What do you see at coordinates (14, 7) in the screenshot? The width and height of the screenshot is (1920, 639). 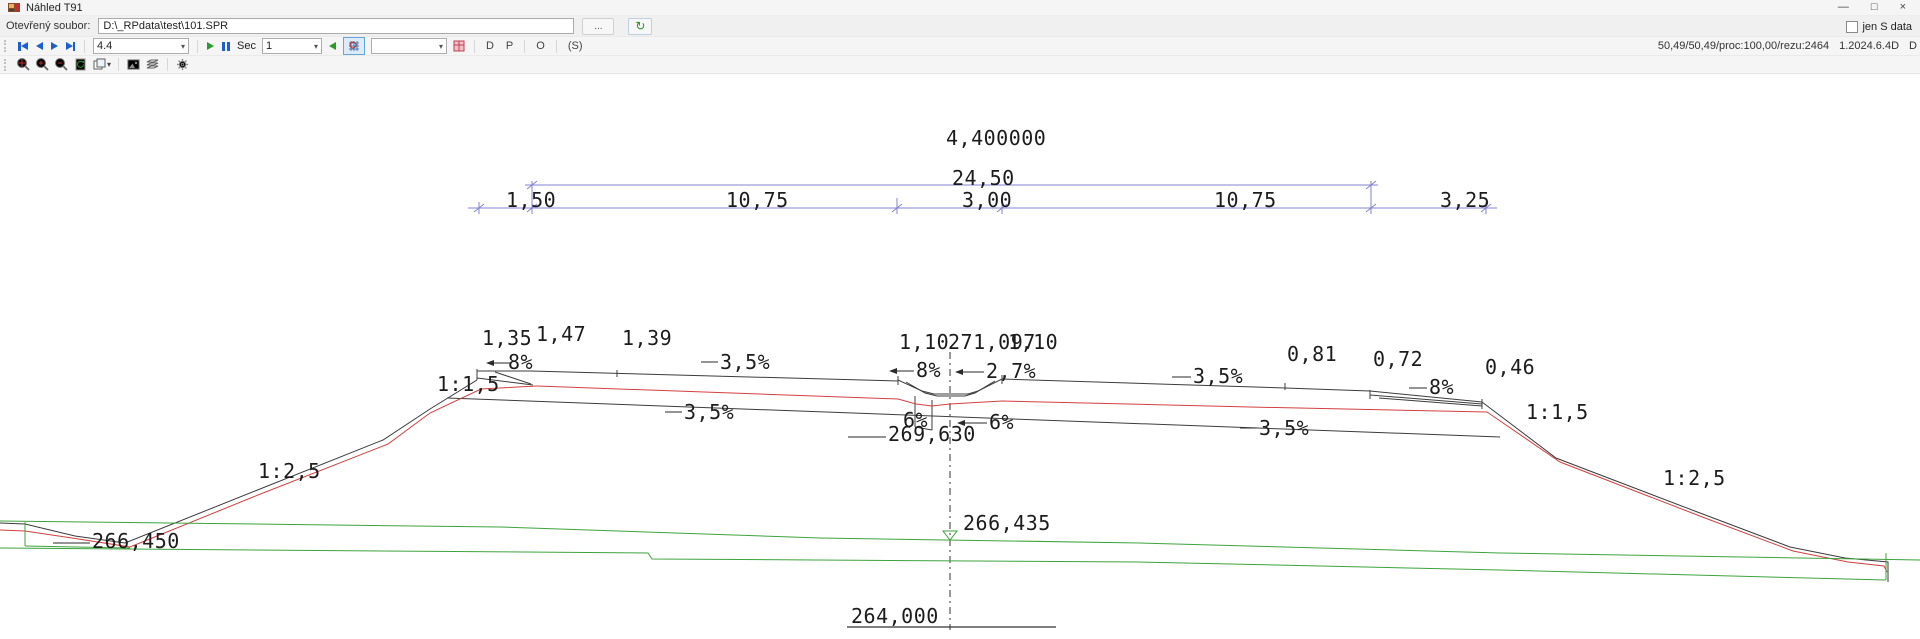 I see `app-icon` at bounding box center [14, 7].